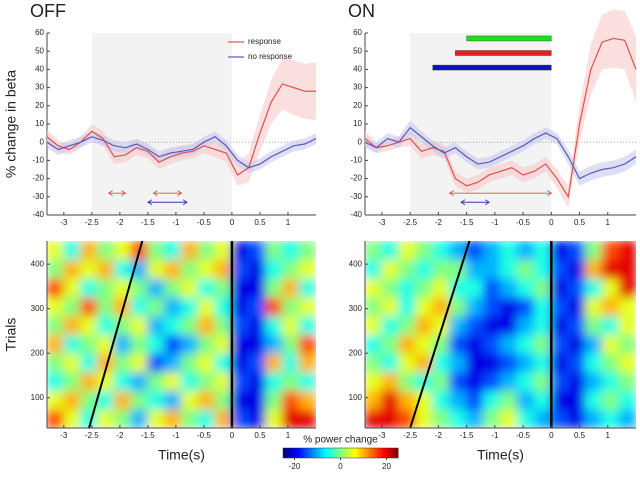 This screenshot has height=479, width=640. What do you see at coordinates (64, 435) in the screenshot?
I see `x-tick-label: -3` at bounding box center [64, 435].